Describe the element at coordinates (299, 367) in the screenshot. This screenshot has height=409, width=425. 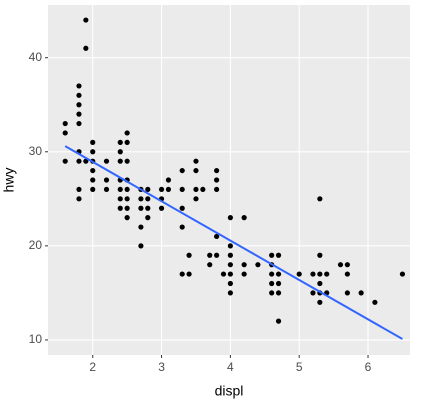
I see `x-tick-label: 5` at that location.